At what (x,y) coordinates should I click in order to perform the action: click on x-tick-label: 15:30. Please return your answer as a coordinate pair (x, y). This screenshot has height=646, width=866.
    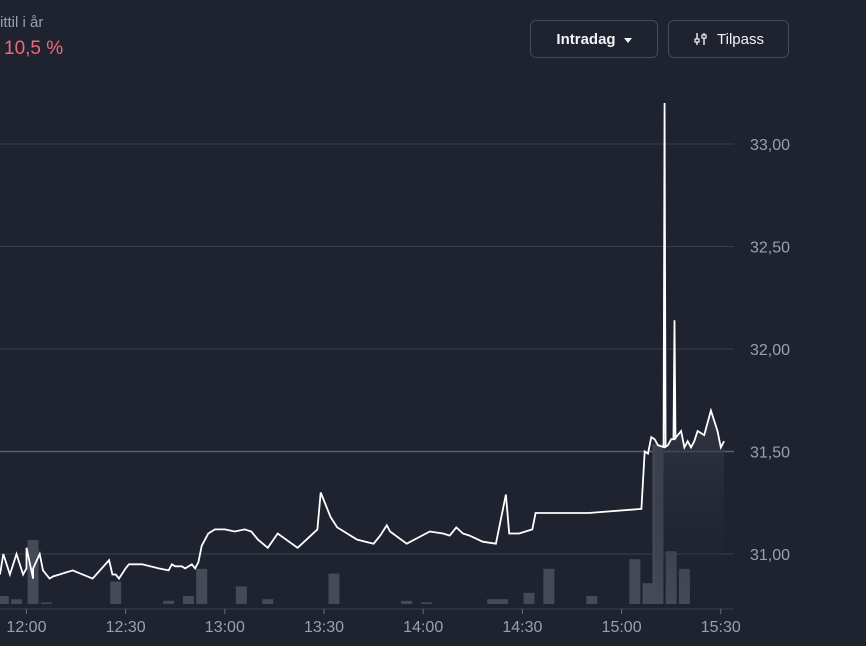
    Looking at the image, I should click on (721, 627).